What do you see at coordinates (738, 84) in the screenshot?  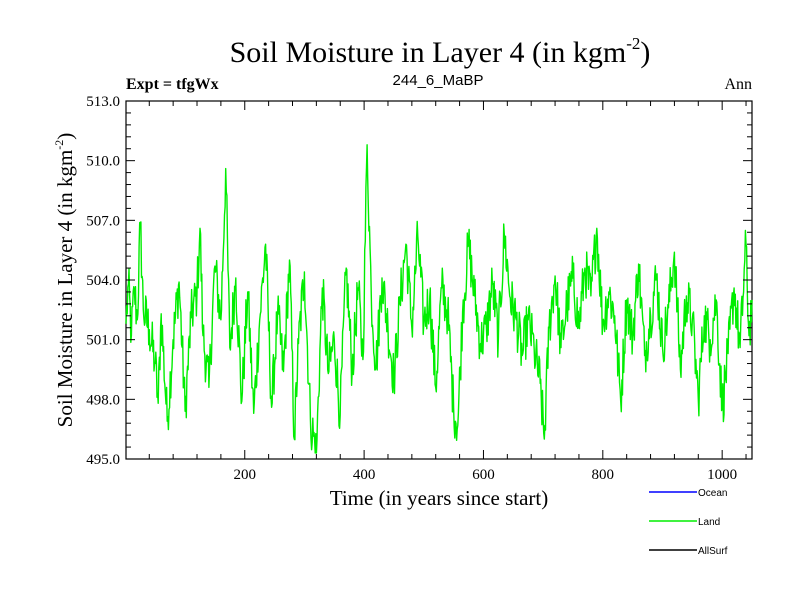 I see `season-label: Ann` at bounding box center [738, 84].